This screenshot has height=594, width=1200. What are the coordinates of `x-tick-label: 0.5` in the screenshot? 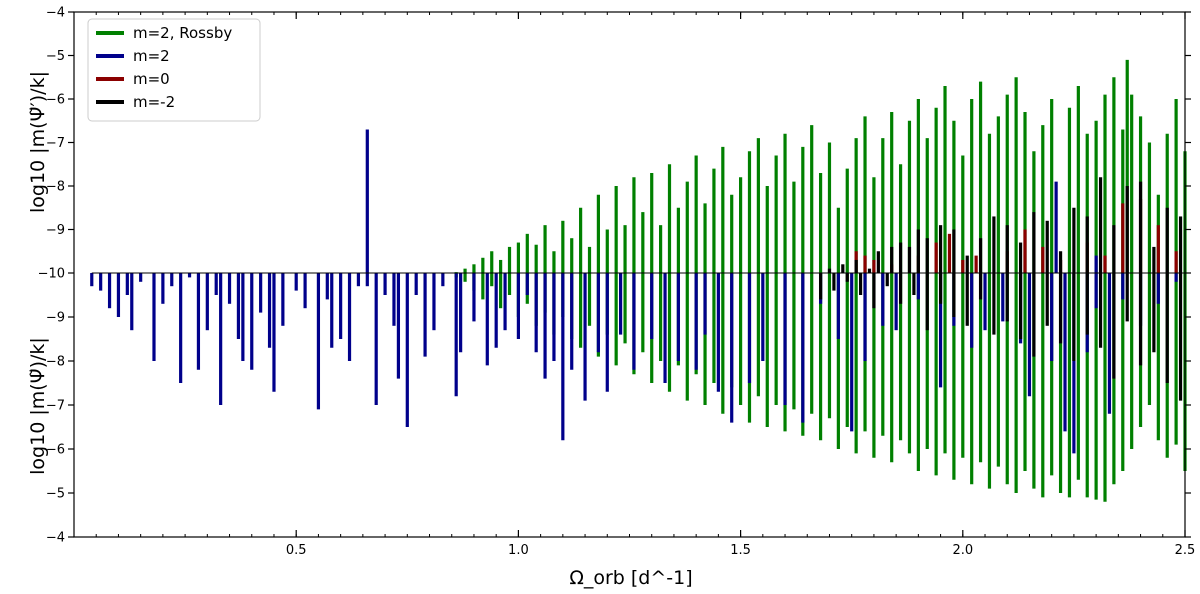 It's located at (296, 550).